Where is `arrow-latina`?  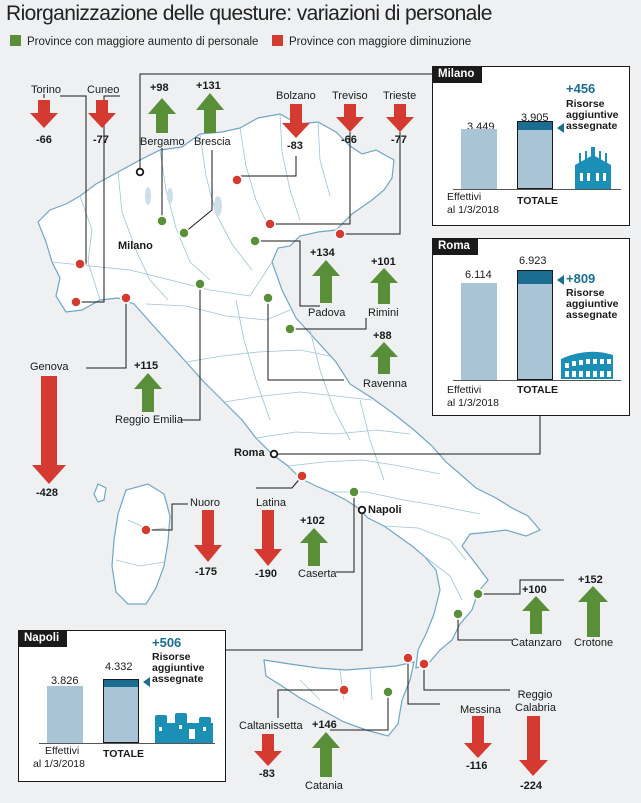
arrow-latina is located at coordinates (268, 538).